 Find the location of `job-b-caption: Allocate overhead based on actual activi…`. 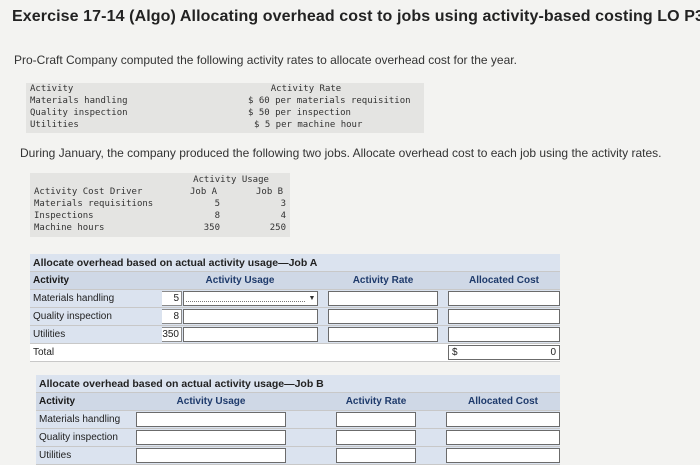

job-b-caption: Allocate overhead based on actual activi… is located at coordinates (298, 384).